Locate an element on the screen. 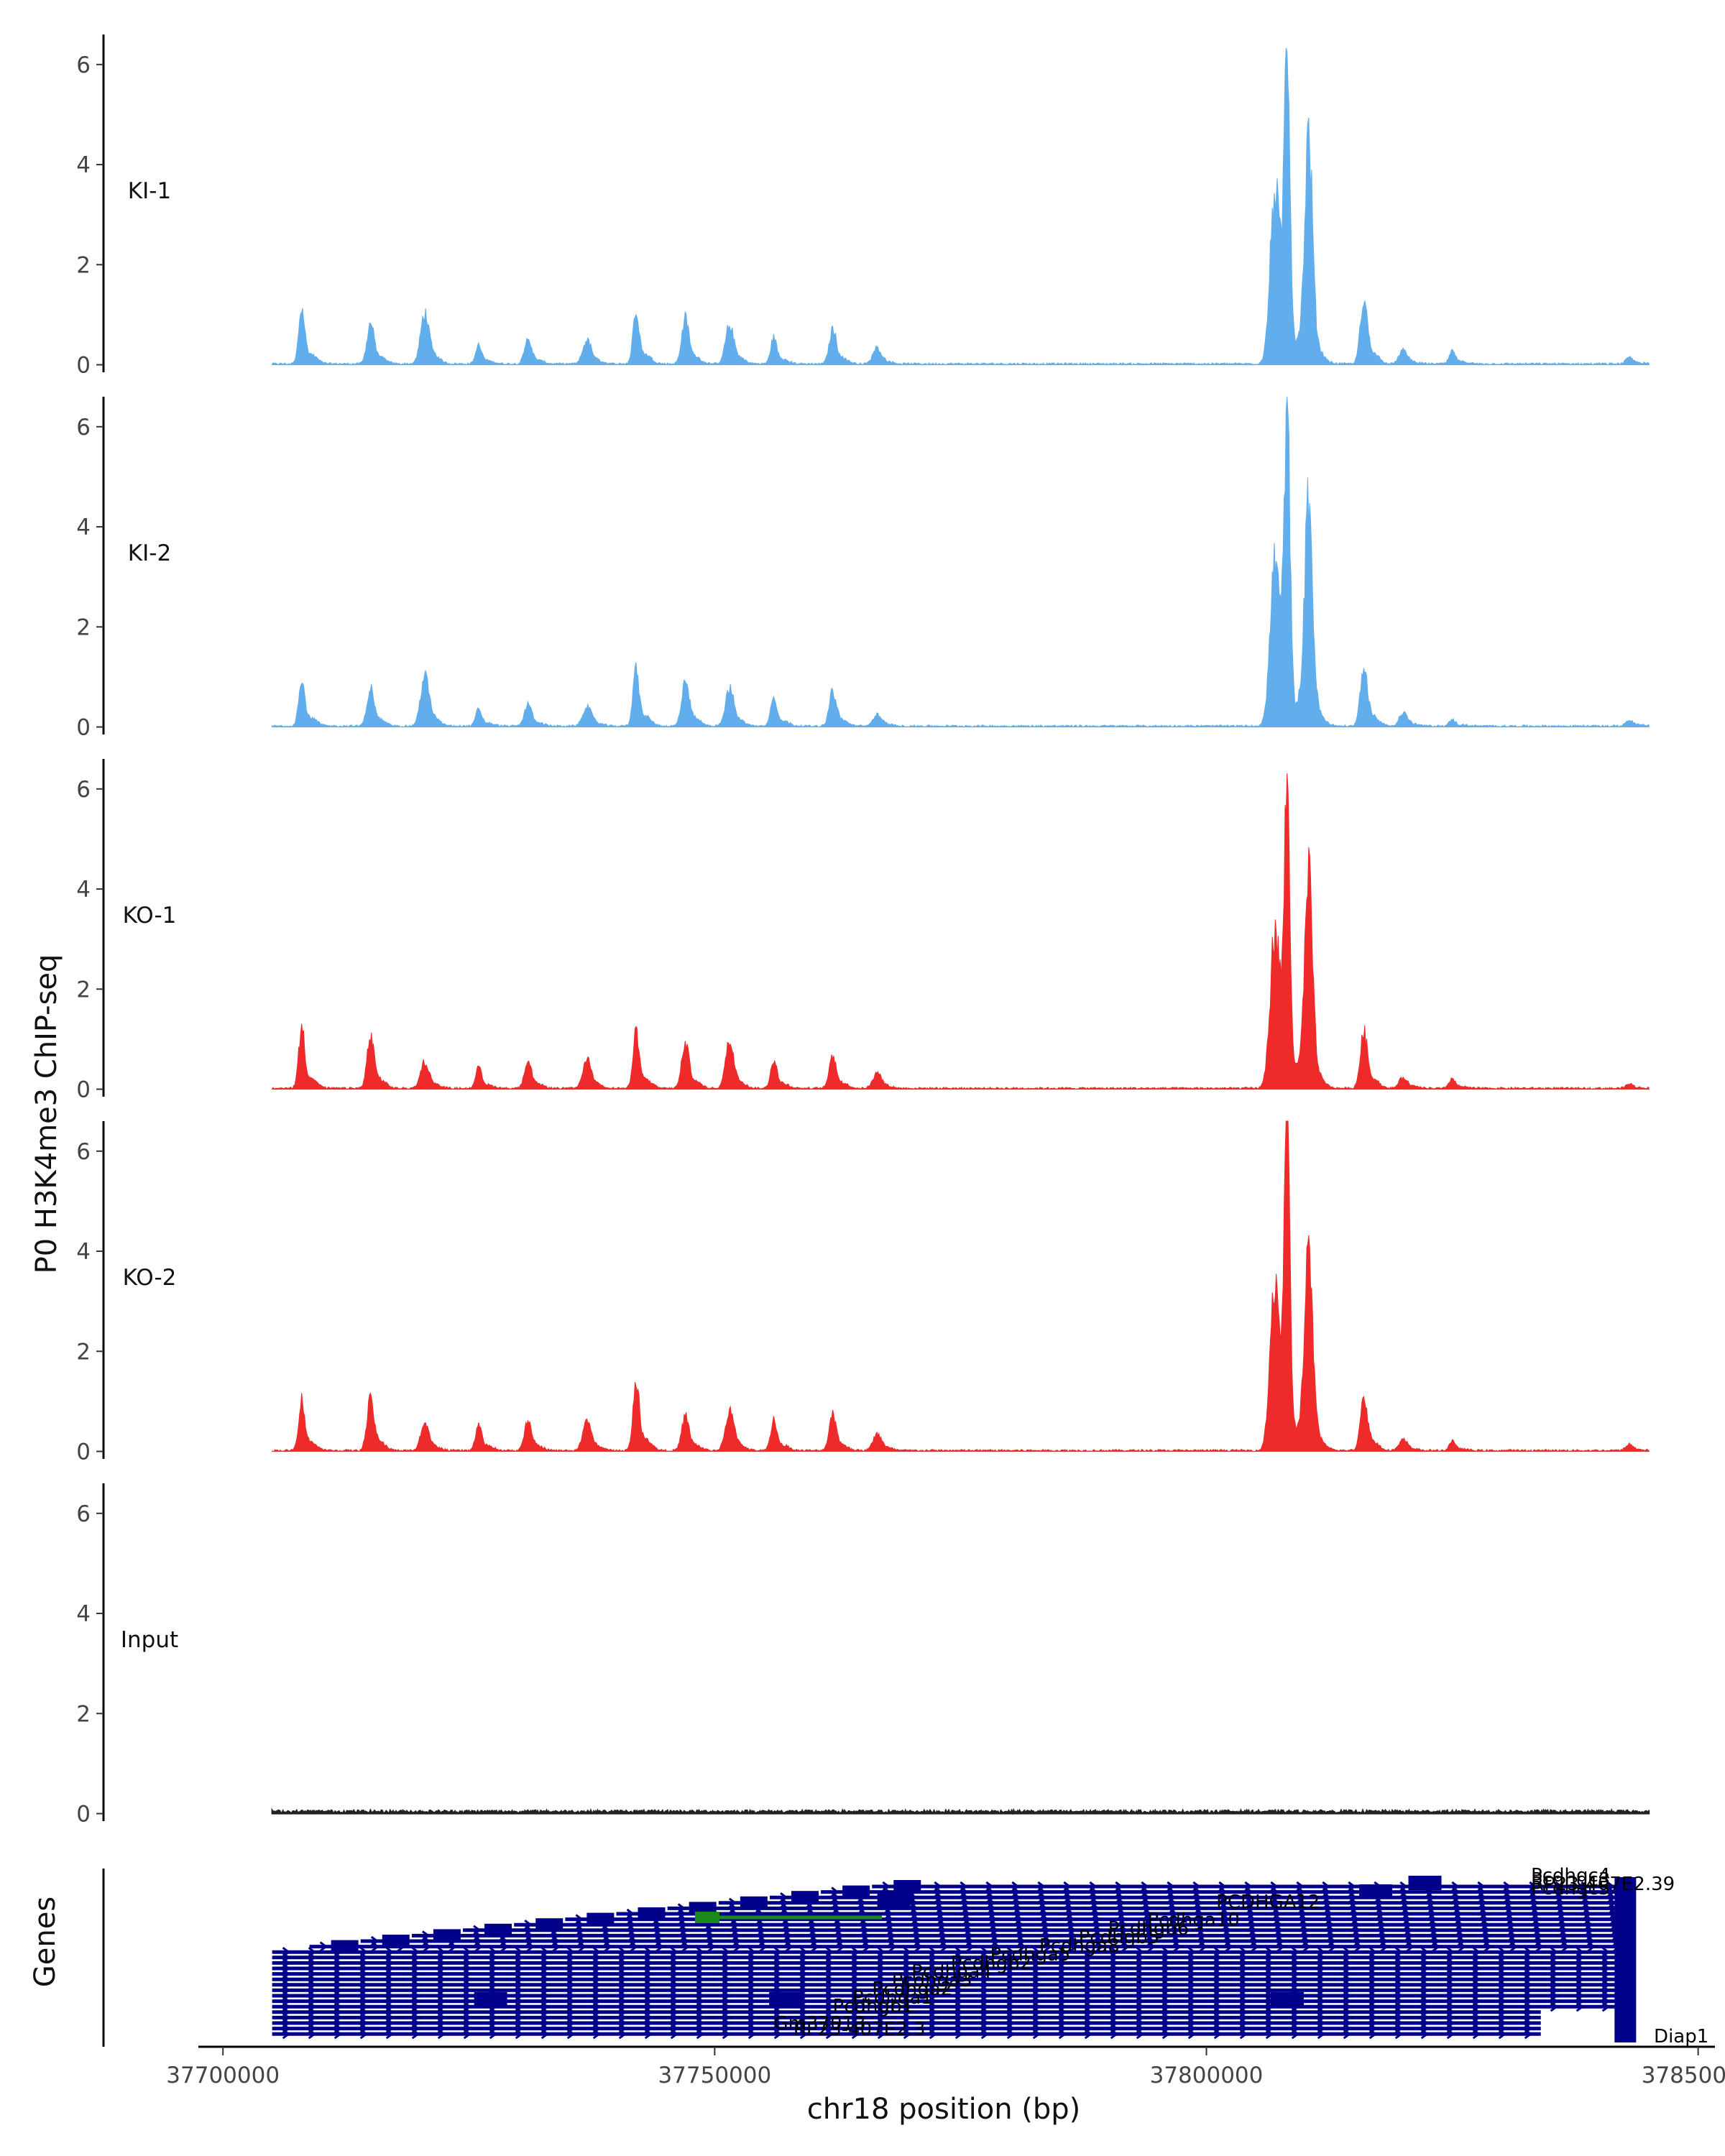 The image size is (1725, 2156). x-tick-label: 37700000 is located at coordinates (223, 2075).